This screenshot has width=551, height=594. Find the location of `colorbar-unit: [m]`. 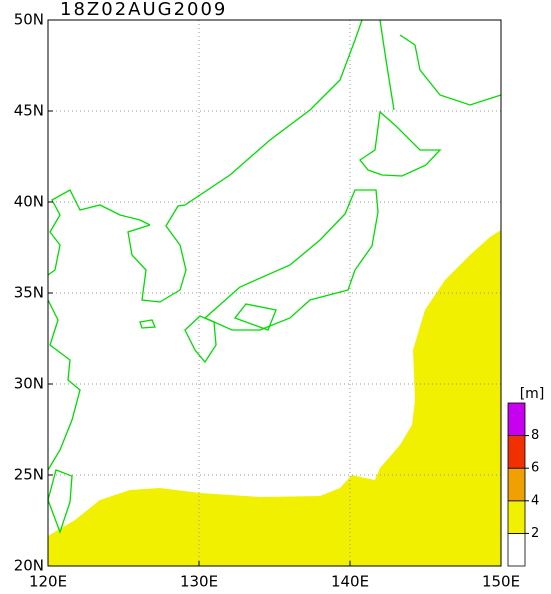

colorbar-unit: [m] is located at coordinates (532, 394).